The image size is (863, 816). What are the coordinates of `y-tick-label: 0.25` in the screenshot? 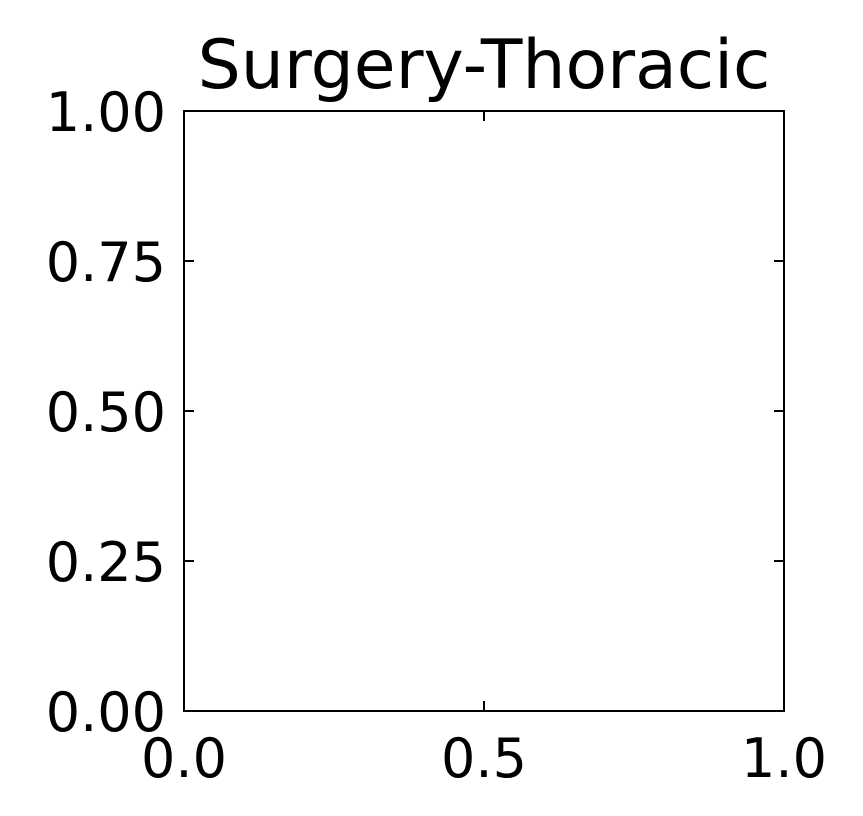 It's located at (106, 562).